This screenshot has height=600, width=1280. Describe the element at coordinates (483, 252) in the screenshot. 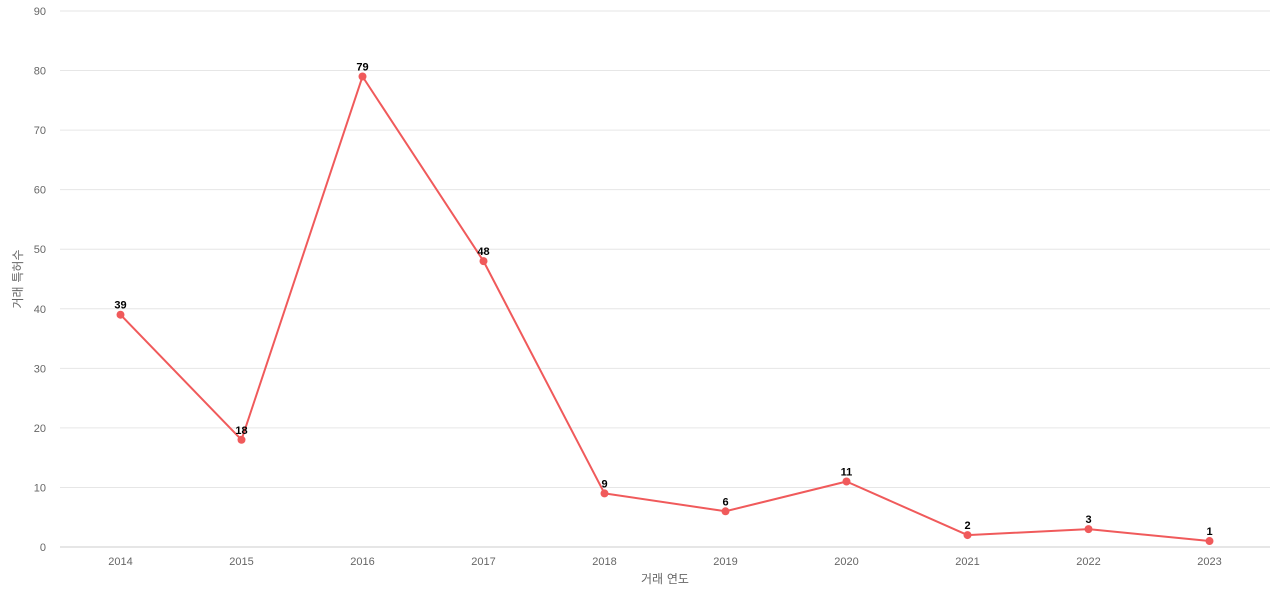

I see `data-label: 48` at that location.